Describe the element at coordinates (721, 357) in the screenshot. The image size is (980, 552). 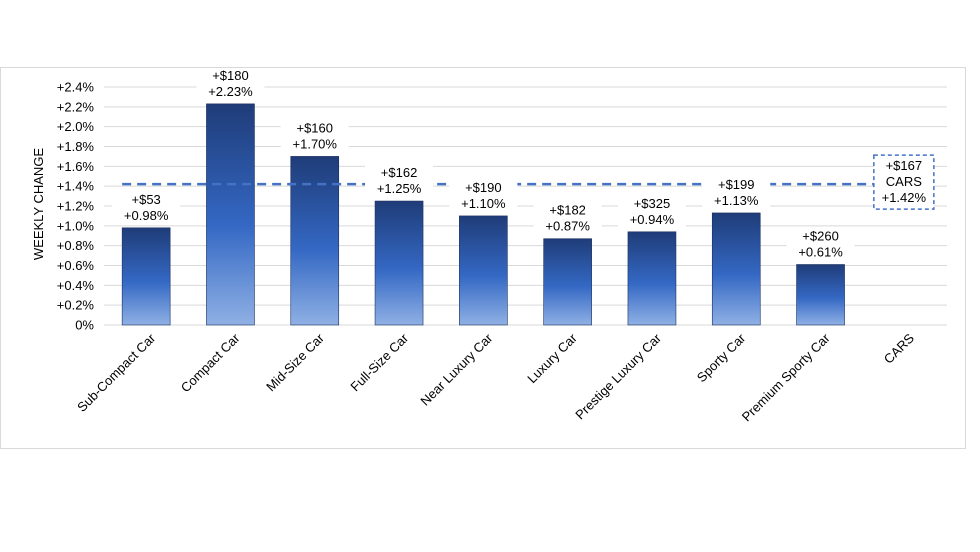
I see `x-category-label: Sporty Car` at that location.